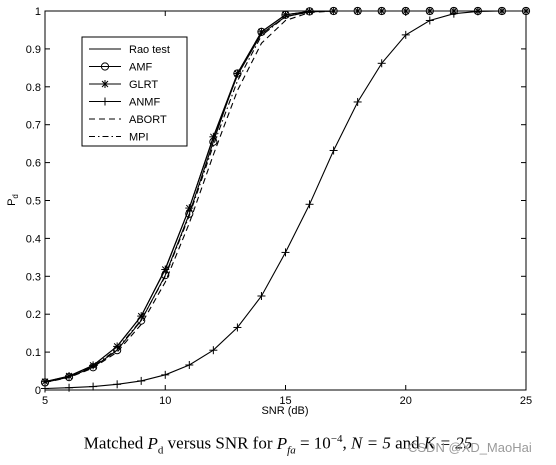 The height and width of the screenshot is (465, 556). Describe the element at coordinates (406, 401) in the screenshot. I see `x-tick-label: 20` at that location.